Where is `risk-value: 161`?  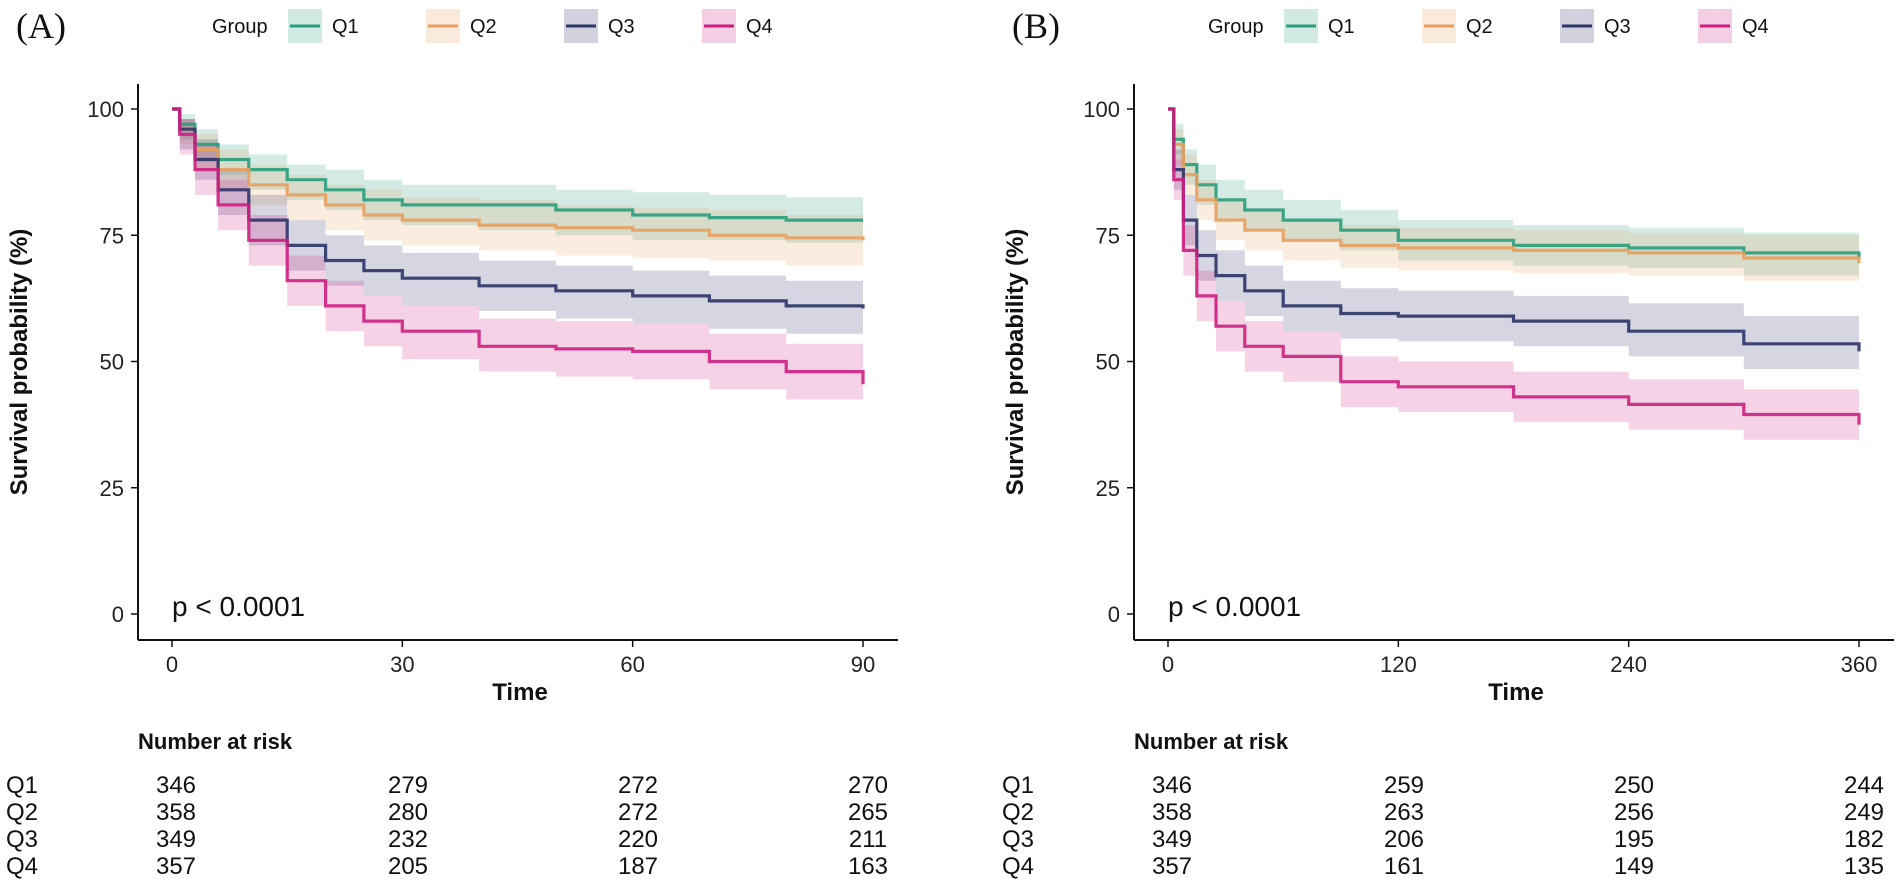 risk-value: 161 is located at coordinates (1404, 866).